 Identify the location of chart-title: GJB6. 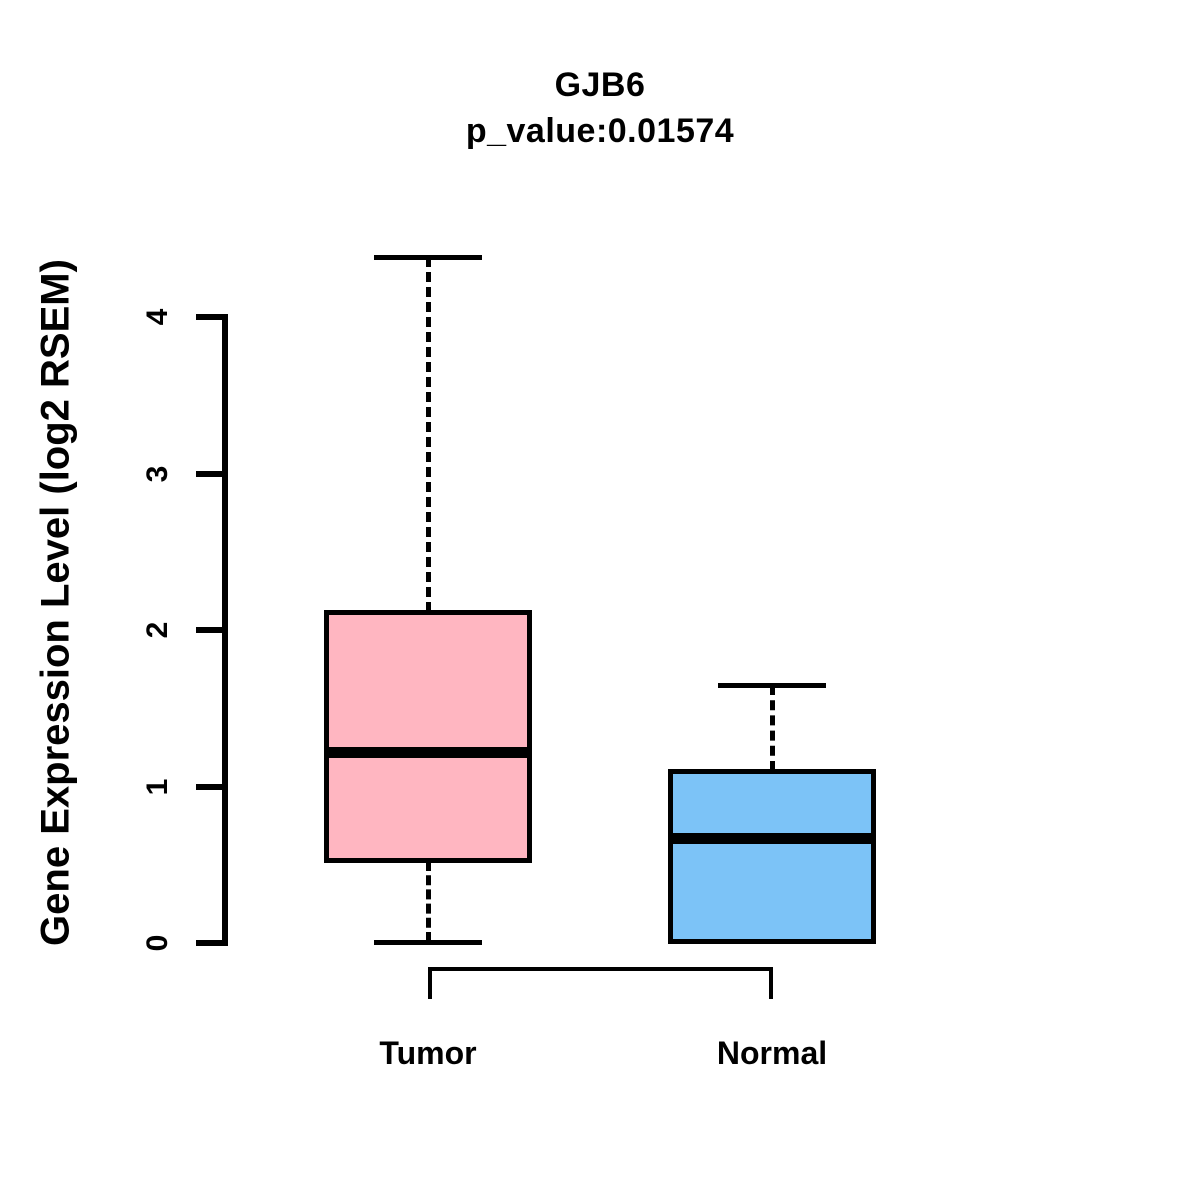
(600, 85).